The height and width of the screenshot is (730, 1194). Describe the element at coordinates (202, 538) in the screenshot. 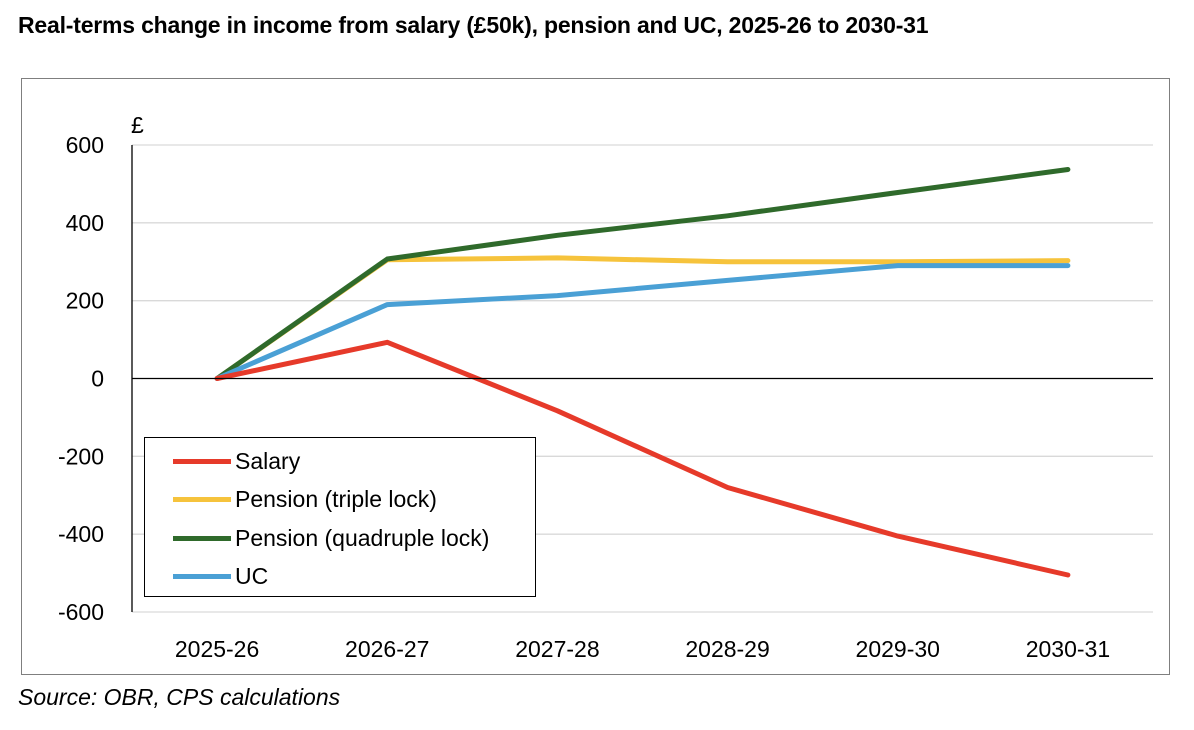

I see `legend-swatch-pension-quadruple-lock` at that location.